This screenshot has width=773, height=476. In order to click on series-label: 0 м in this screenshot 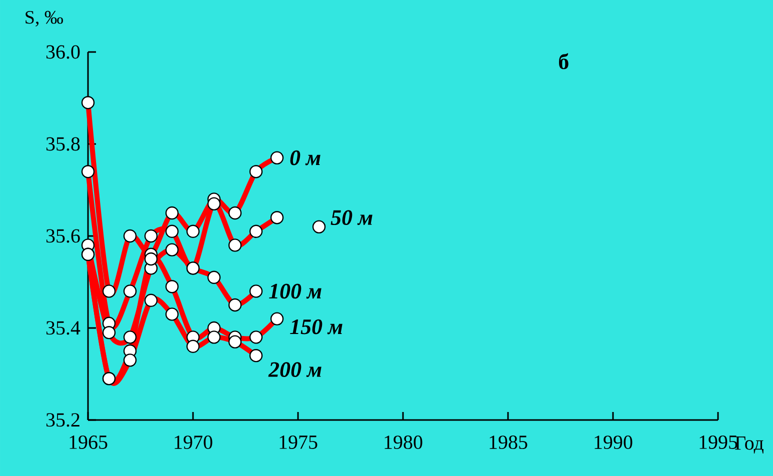, I will do `click(305, 158)`.